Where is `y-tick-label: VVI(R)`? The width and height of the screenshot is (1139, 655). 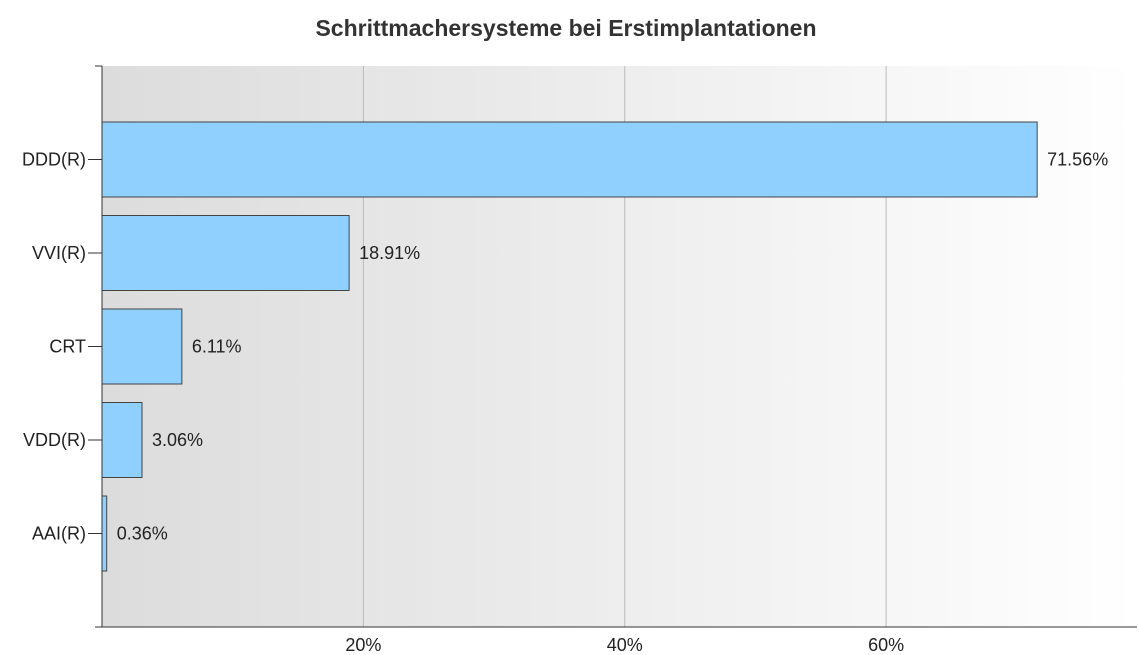 y-tick-label: VVI(R) is located at coordinates (59, 253).